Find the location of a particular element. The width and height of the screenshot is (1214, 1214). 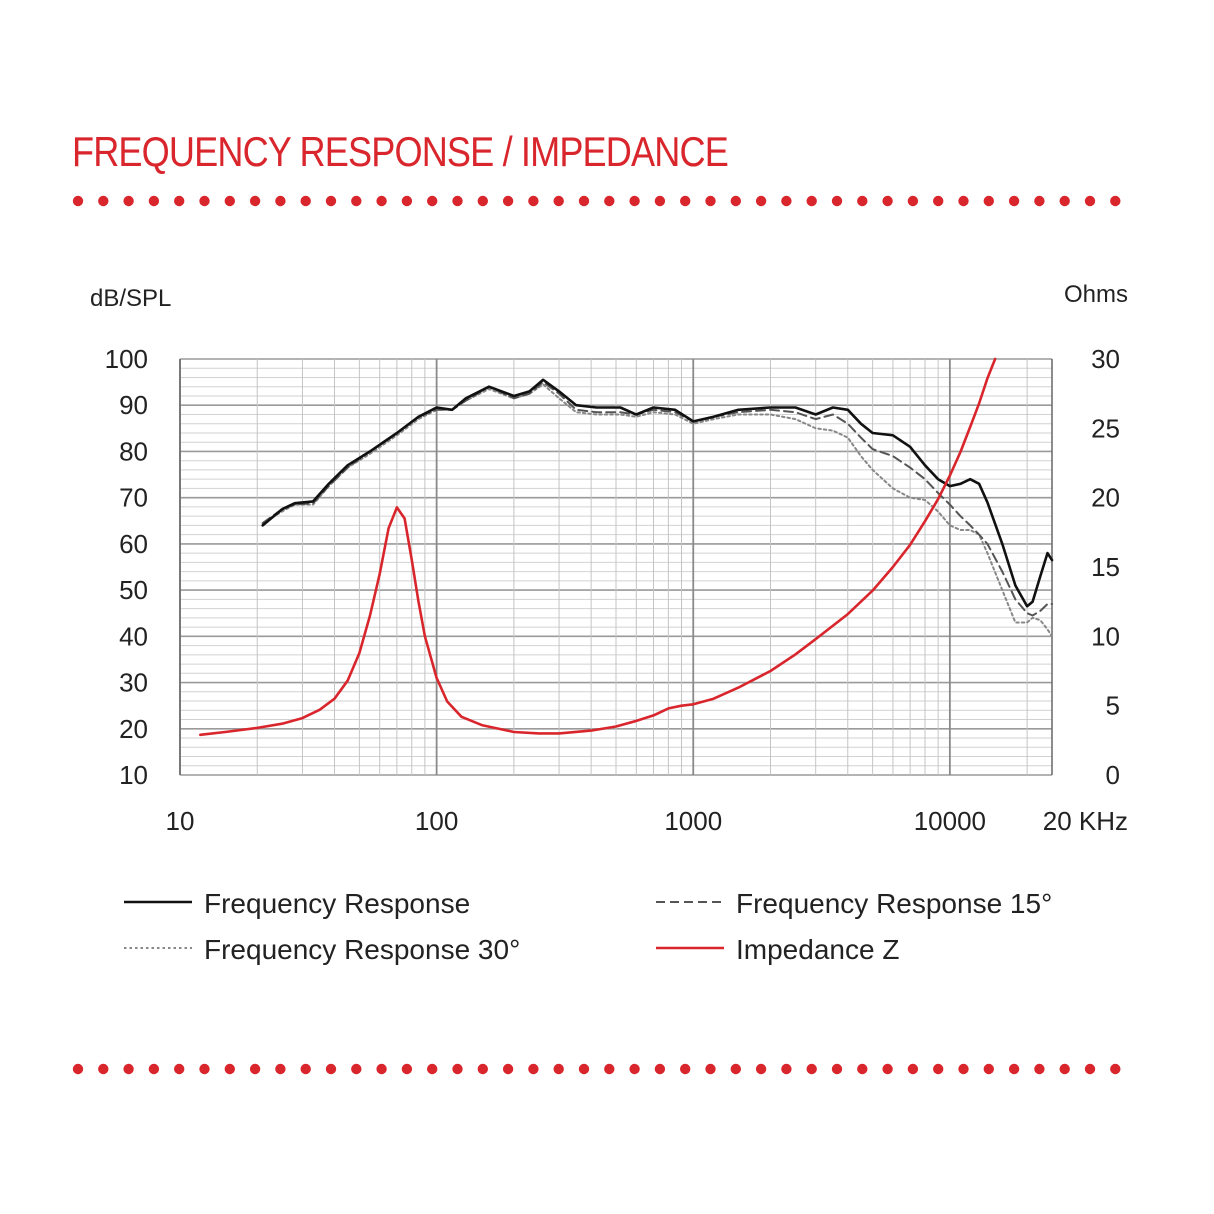

legend-label: Frequency Response 30° is located at coordinates (362, 949).